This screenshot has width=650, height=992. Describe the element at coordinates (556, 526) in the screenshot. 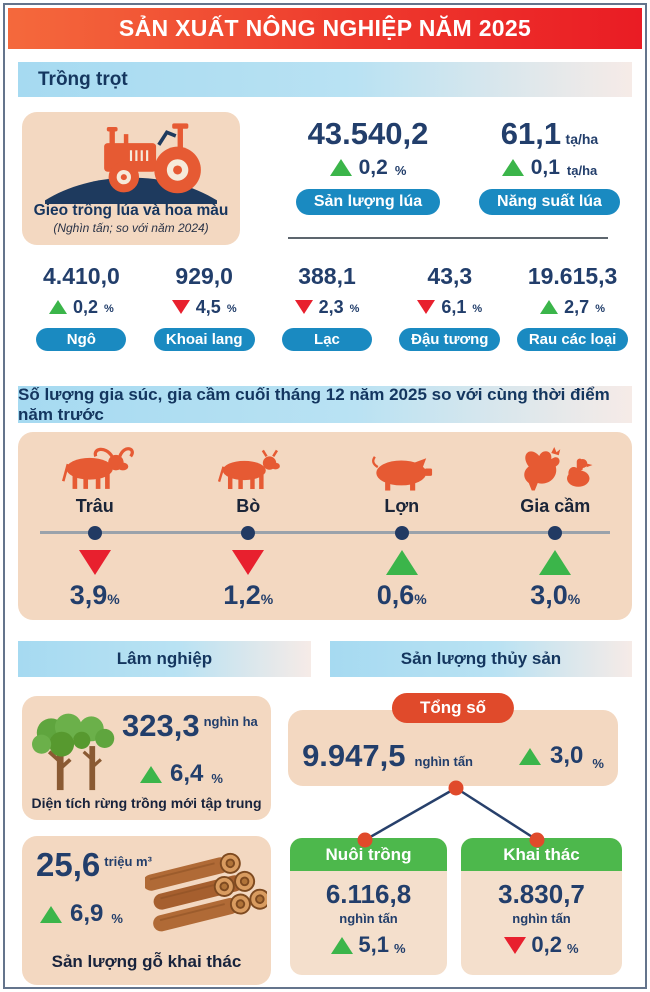

I see `livestock-item-gia-cam: Gia cầm 3,0%` at that location.